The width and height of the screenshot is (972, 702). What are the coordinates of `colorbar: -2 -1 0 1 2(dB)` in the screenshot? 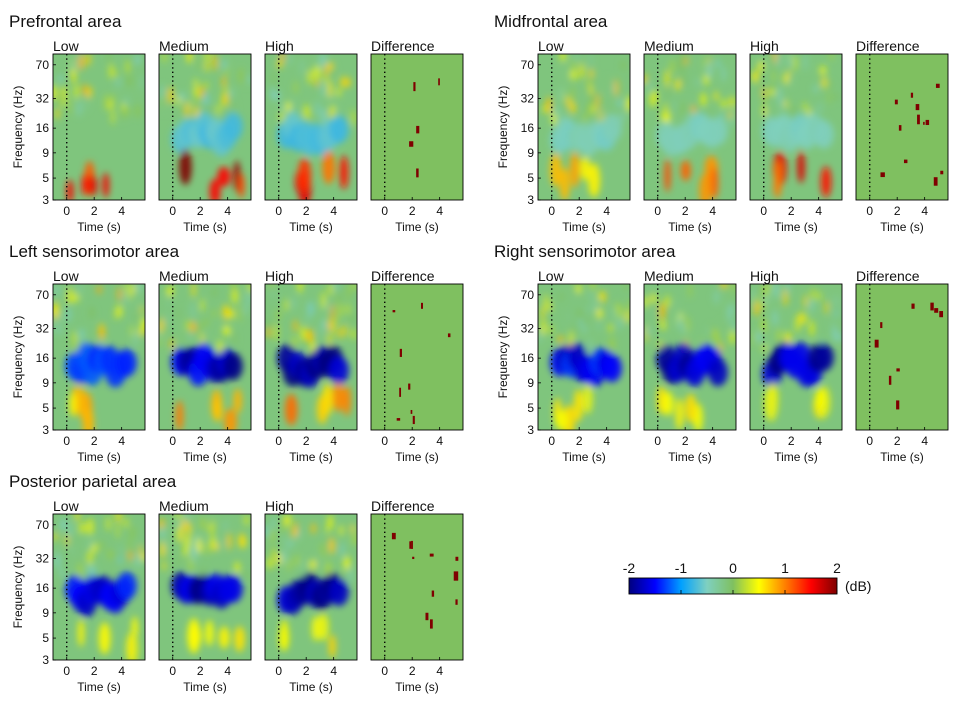 It's located at (747, 577).